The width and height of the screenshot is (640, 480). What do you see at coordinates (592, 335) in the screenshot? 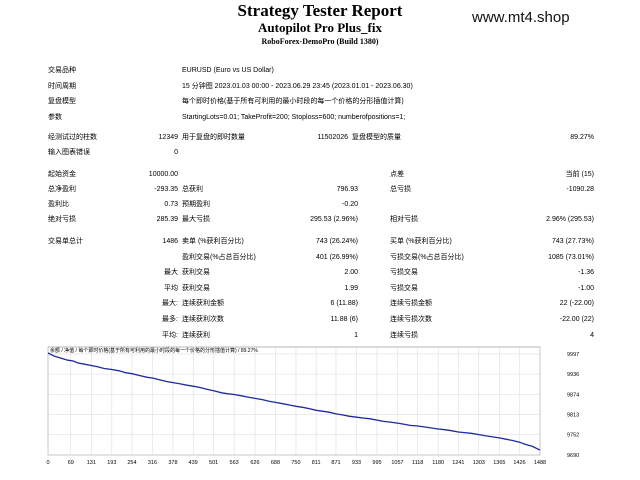
I see `stat-value: 4` at bounding box center [592, 335].